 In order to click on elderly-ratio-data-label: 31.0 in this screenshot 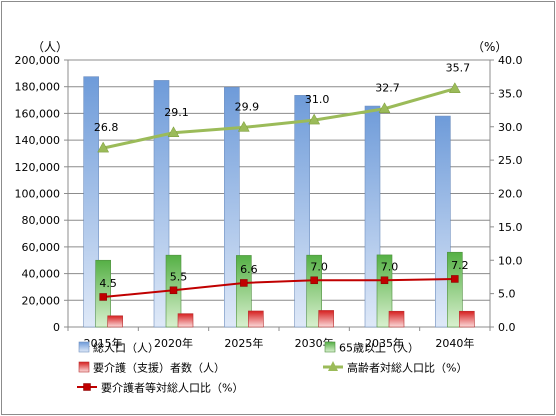, I will do `click(317, 99)`.